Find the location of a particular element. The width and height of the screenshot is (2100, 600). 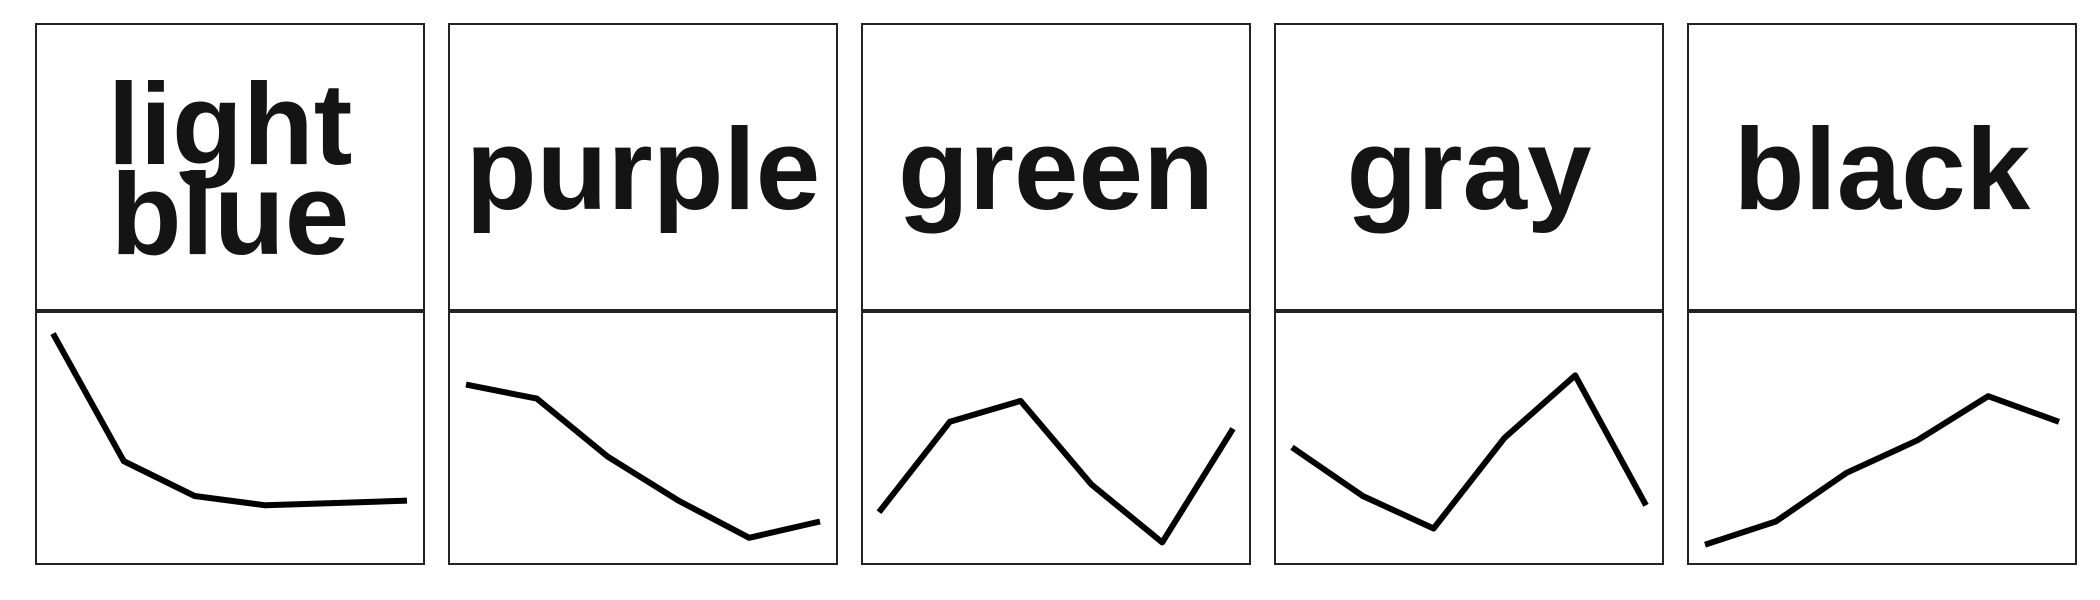

panel-label-line: green is located at coordinates (1056, 169).